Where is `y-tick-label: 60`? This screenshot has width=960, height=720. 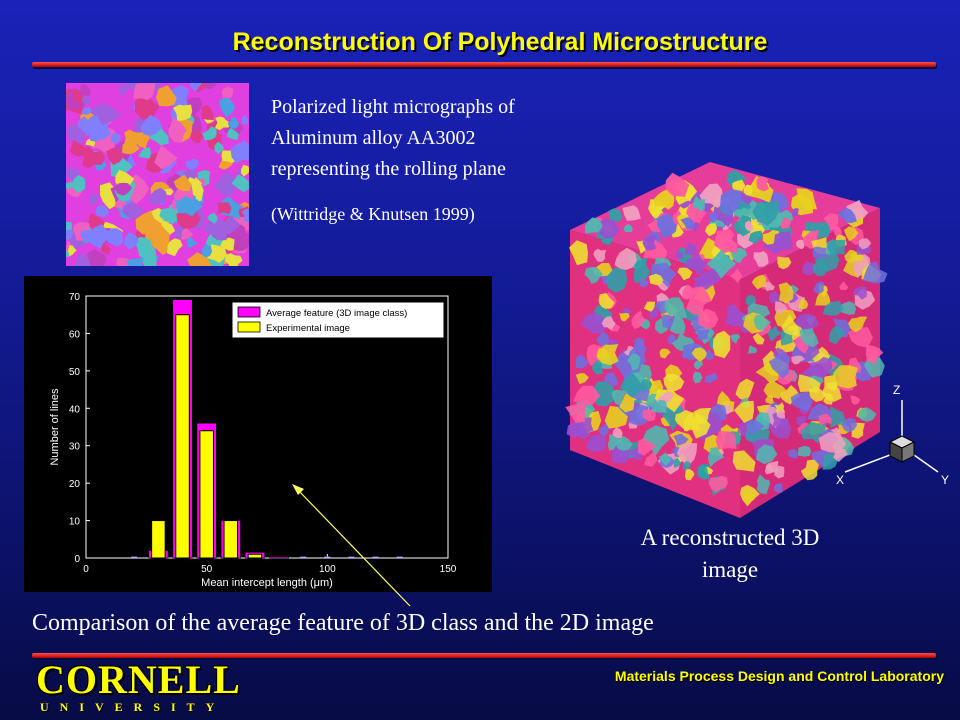
y-tick-label: 60 is located at coordinates (75, 334).